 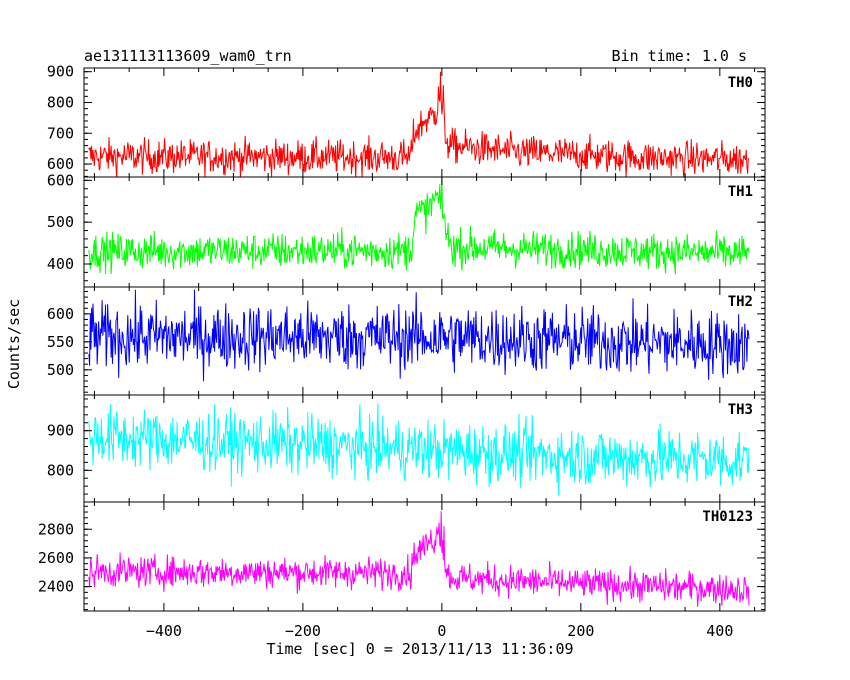 What do you see at coordinates (419, 226) in the screenshot?
I see `series-line-th1` at bounding box center [419, 226].